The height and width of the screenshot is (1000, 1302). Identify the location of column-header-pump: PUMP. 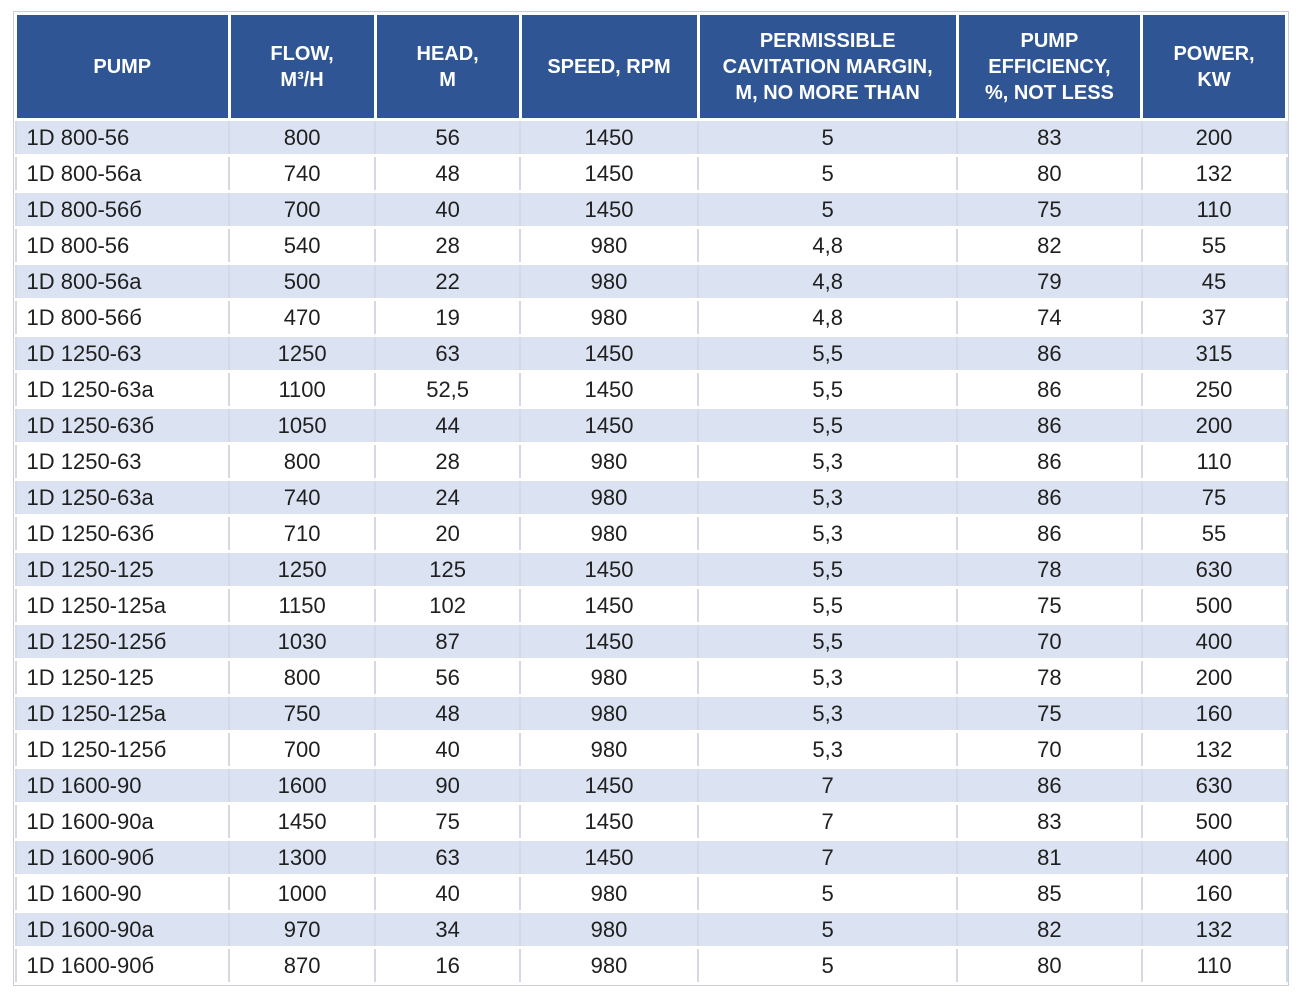
(122, 66).